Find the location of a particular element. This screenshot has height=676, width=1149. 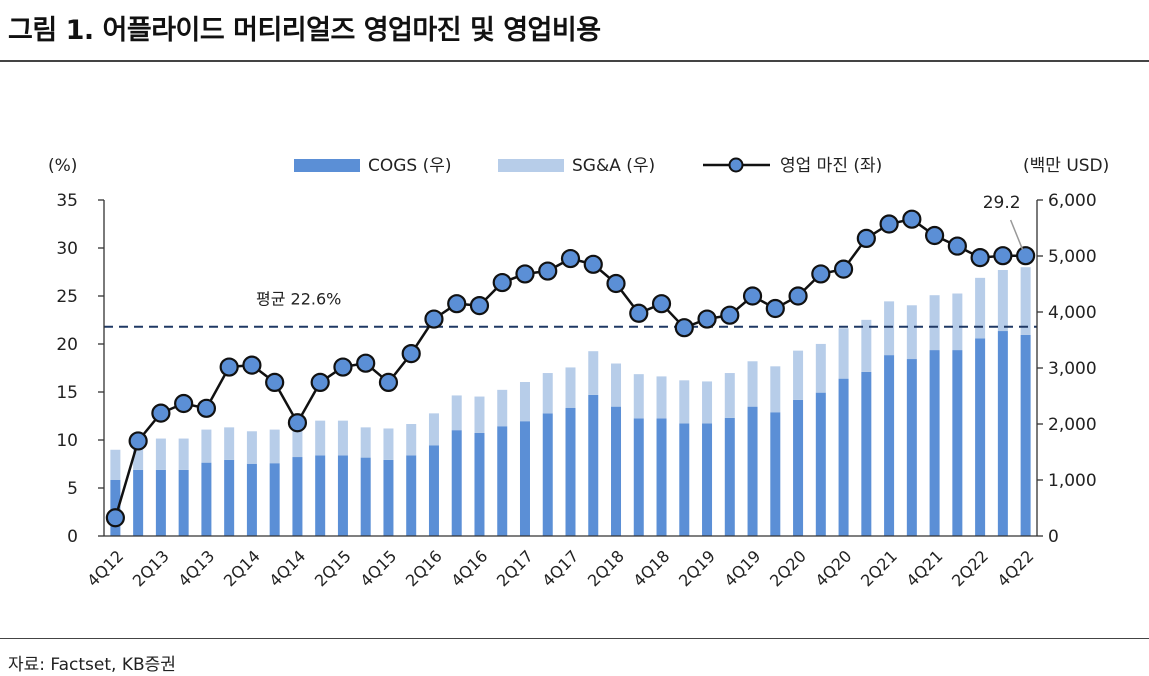

x-tick-label: 4Q14 is located at coordinates (287, 568).